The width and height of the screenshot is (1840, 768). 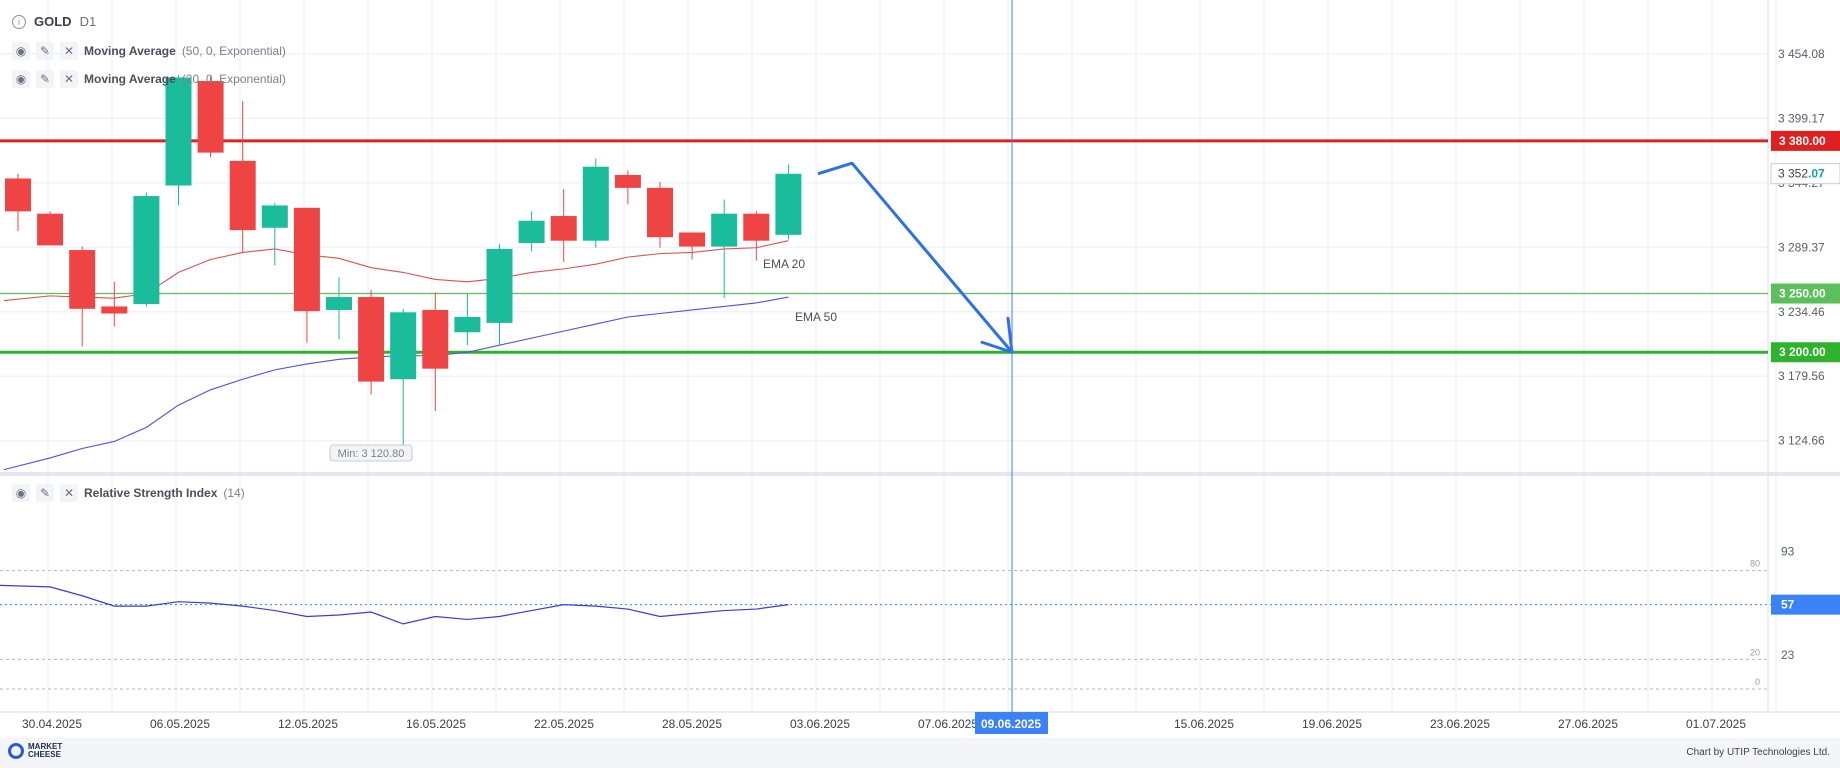 What do you see at coordinates (234, 493) in the screenshot?
I see `indicator-params: (14)` at bounding box center [234, 493].